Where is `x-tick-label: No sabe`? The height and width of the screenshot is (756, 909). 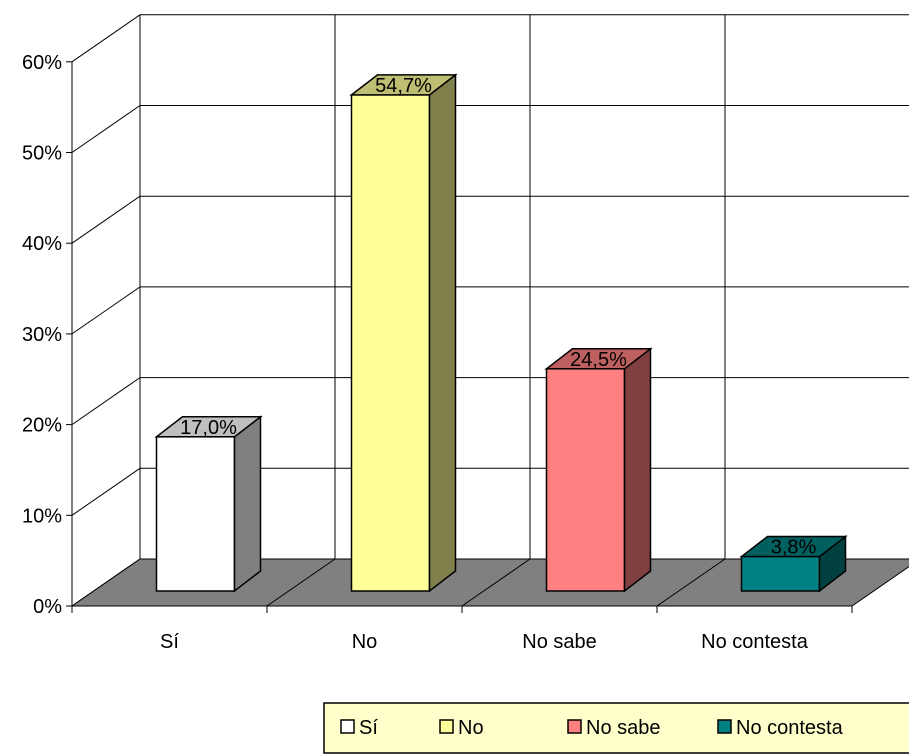 x-tick-label: No sabe is located at coordinates (559, 642).